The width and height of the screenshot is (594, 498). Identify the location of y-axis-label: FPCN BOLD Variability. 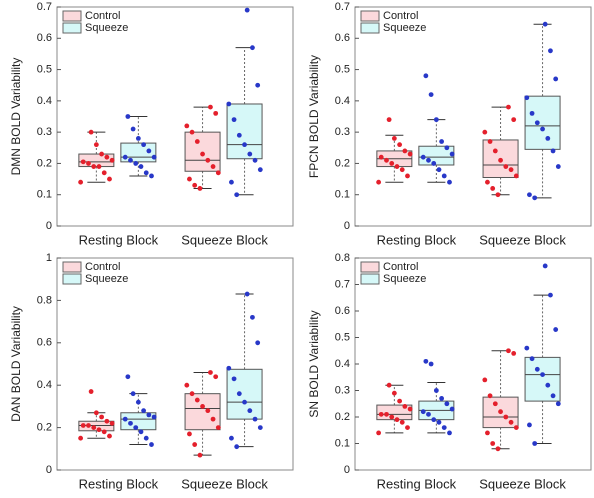
(314, 116).